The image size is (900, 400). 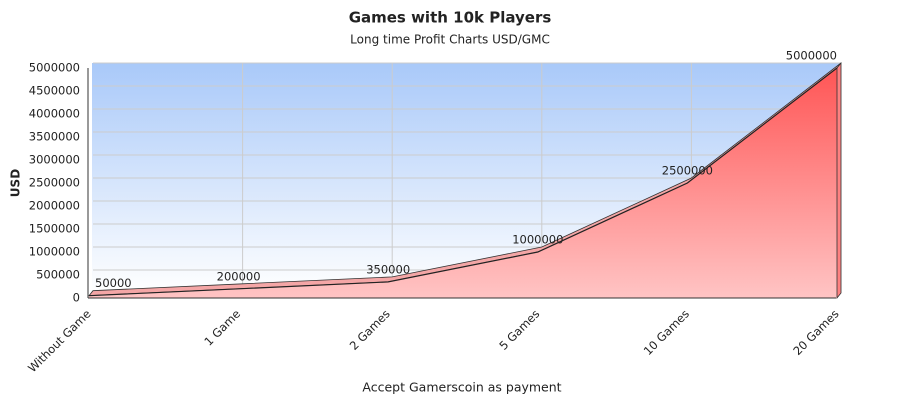 I want to click on x-tick-label: 2 Games, so click(x=370, y=330).